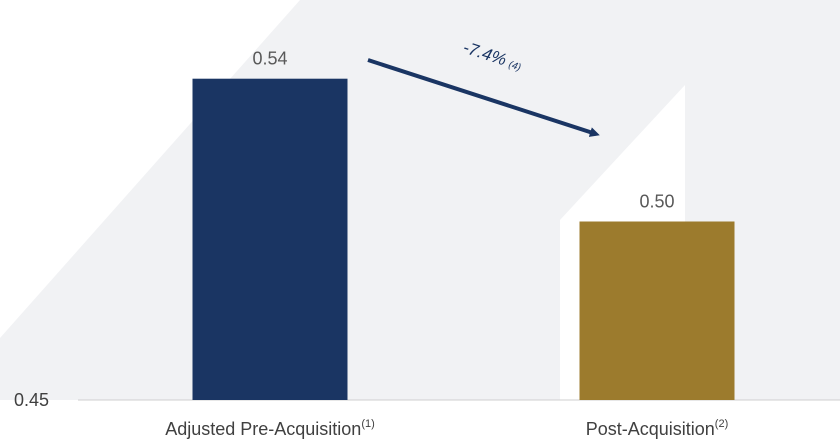 The image size is (840, 440). I want to click on data-label-post-acquisition: 0.50, so click(656, 202).